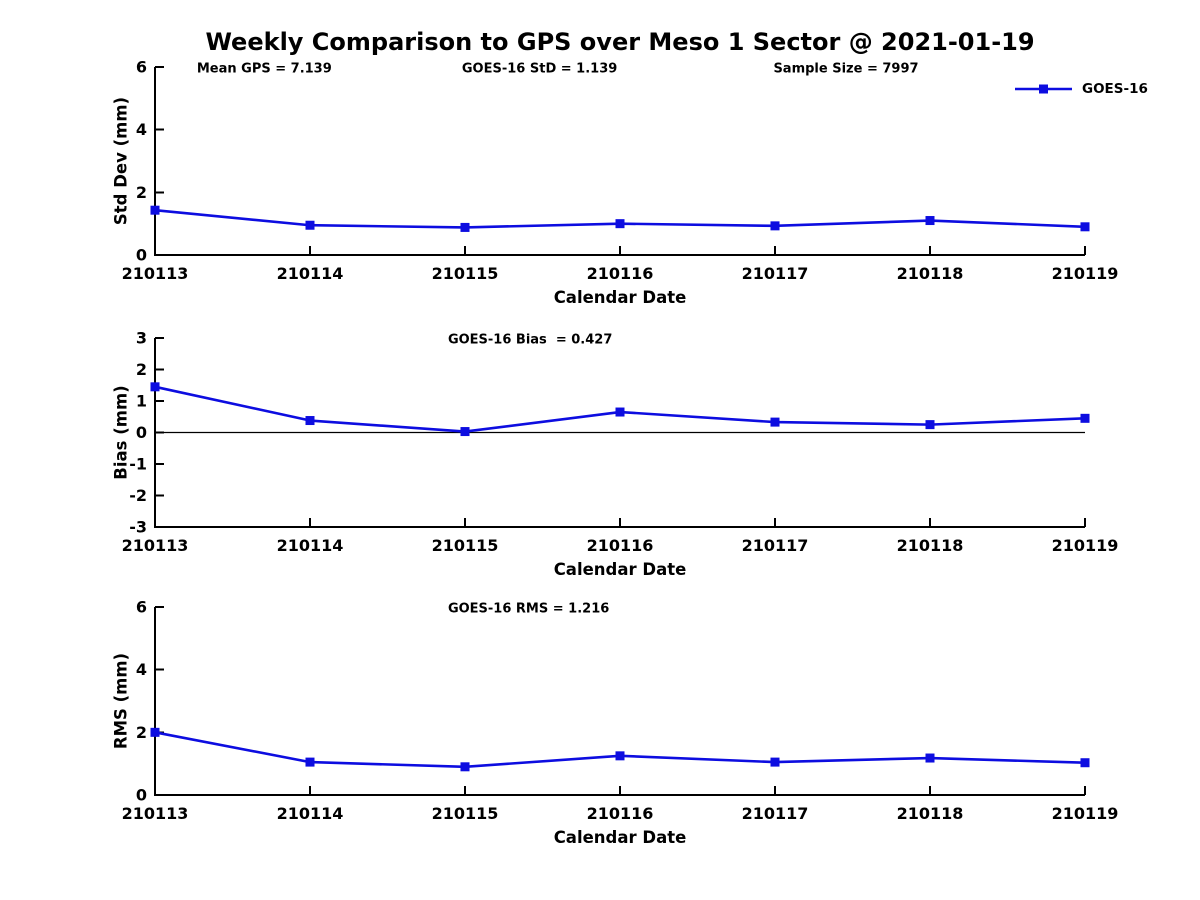  Describe the element at coordinates (138, 464) in the screenshot. I see `y-tick-label: -1` at that location.